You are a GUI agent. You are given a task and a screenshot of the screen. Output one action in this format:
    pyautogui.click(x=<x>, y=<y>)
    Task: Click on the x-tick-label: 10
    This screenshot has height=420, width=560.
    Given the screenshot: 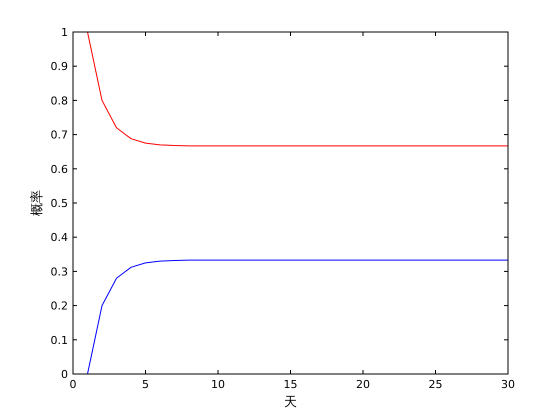 What is the action you would take?
    pyautogui.click(x=218, y=384)
    